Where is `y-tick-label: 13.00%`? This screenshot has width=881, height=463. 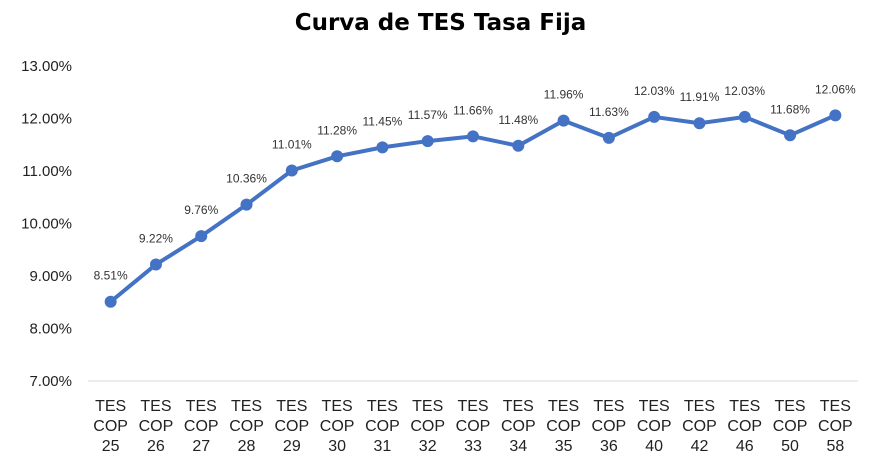
y-tick-label: 13.00% is located at coordinates (46, 66).